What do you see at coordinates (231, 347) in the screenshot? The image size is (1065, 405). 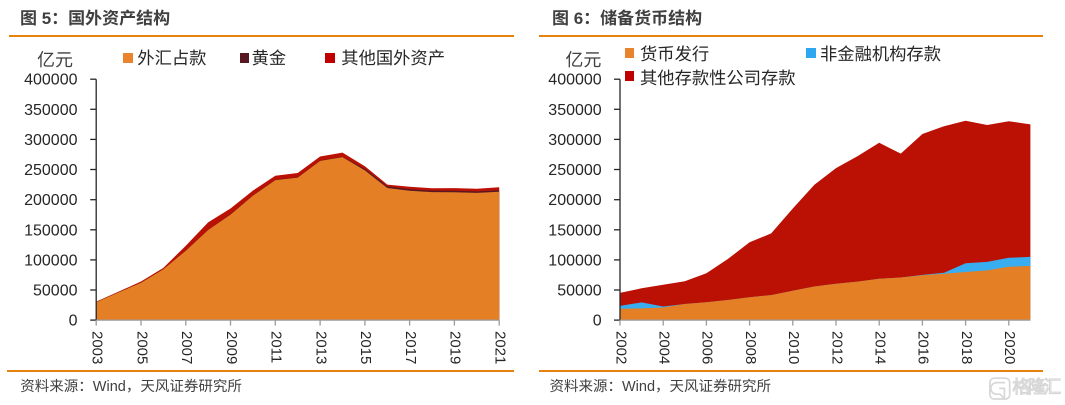 I see `svg-text: 2009` at bounding box center [231, 347].